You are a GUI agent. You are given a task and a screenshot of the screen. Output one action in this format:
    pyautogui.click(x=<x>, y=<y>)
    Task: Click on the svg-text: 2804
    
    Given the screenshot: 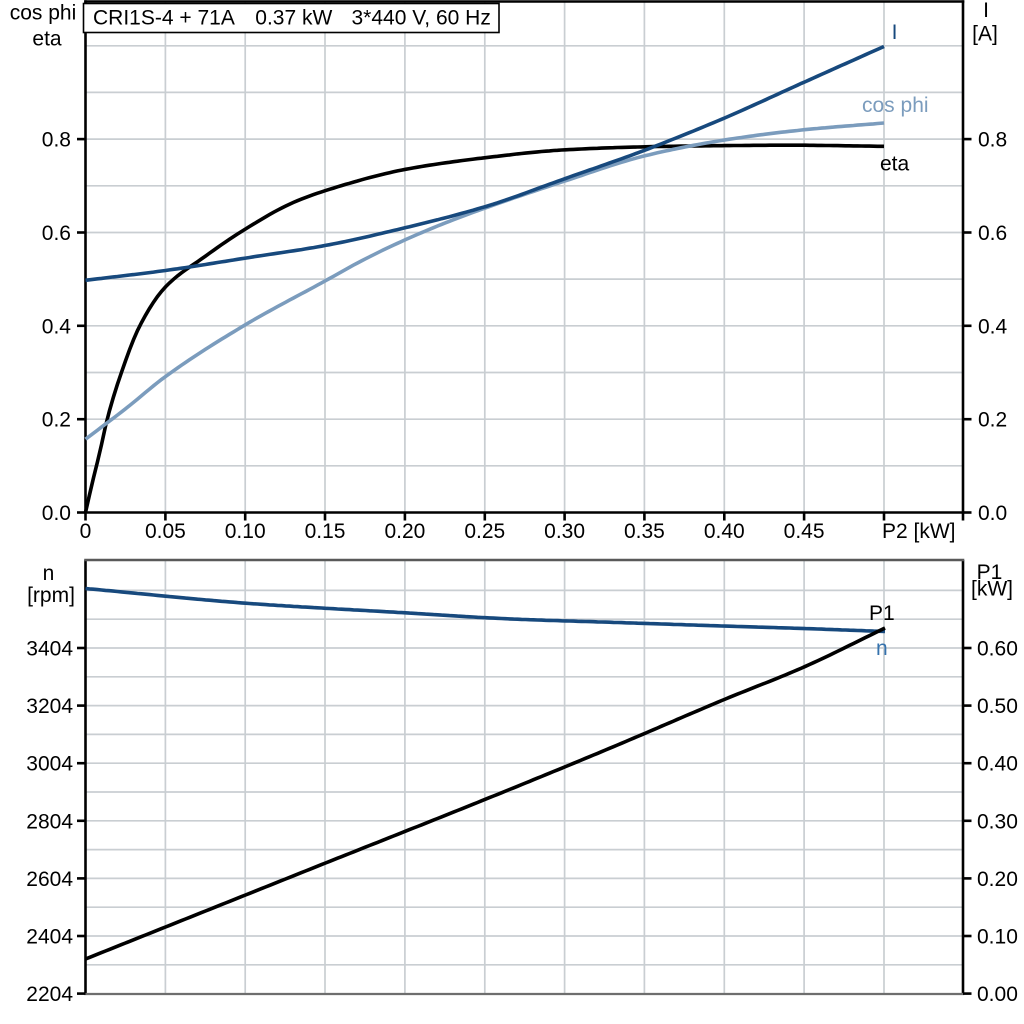 What is the action you would take?
    pyautogui.click(x=49, y=821)
    